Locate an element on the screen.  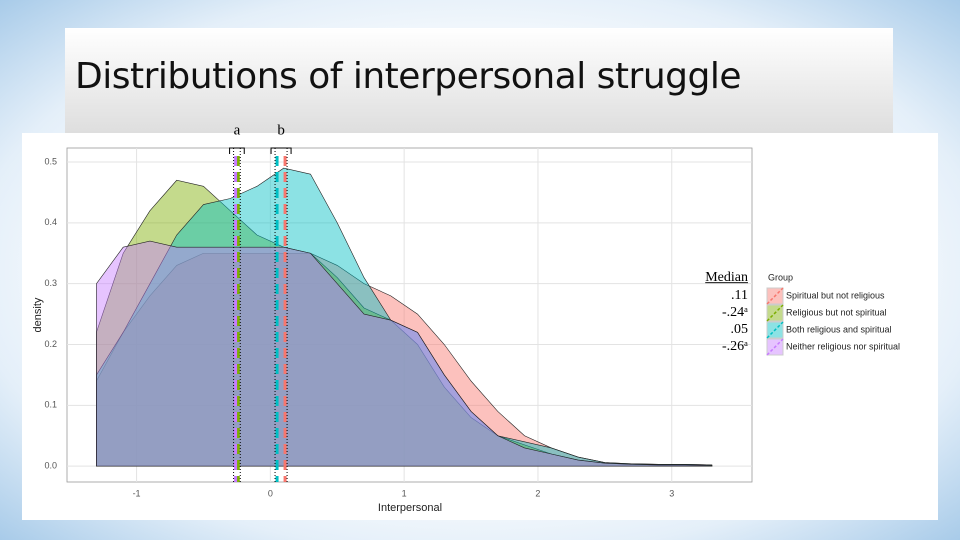
median-label: -.24ᵃ is located at coordinates (735, 312).